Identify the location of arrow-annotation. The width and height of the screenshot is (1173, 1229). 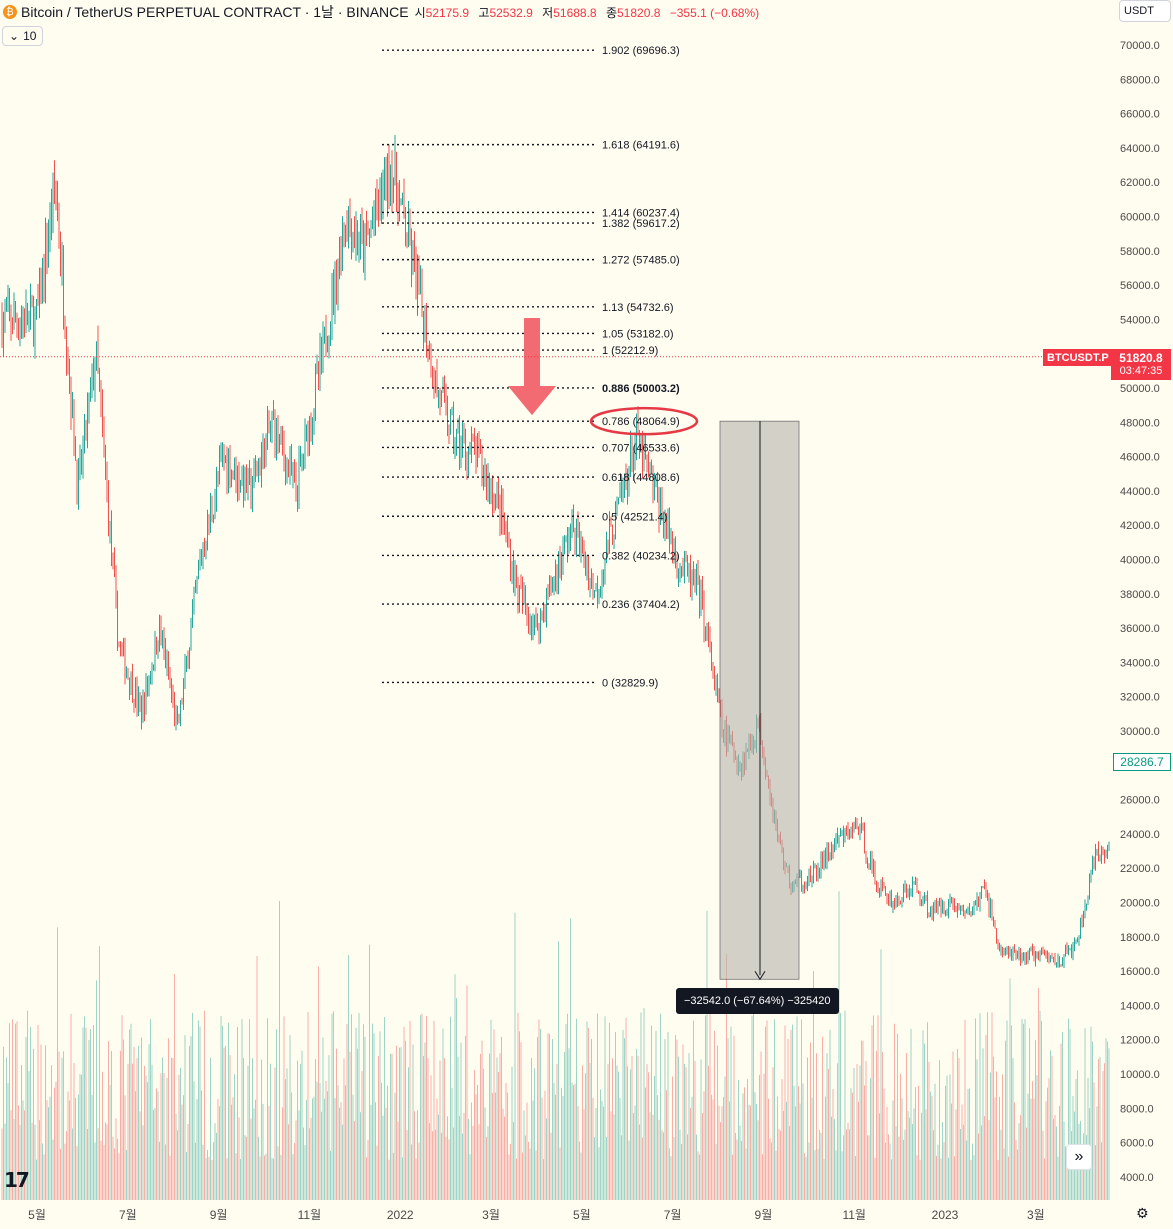
(532, 367).